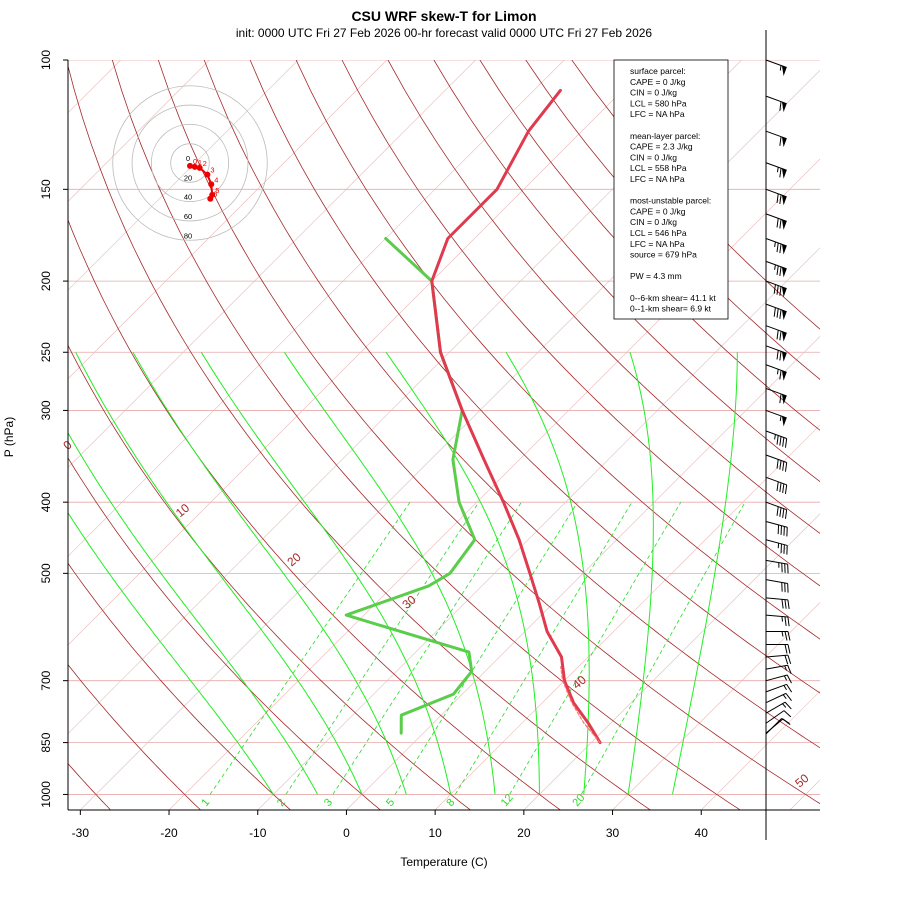  Describe the element at coordinates (580, 705) in the screenshot. I see `parcel-line` at that location.